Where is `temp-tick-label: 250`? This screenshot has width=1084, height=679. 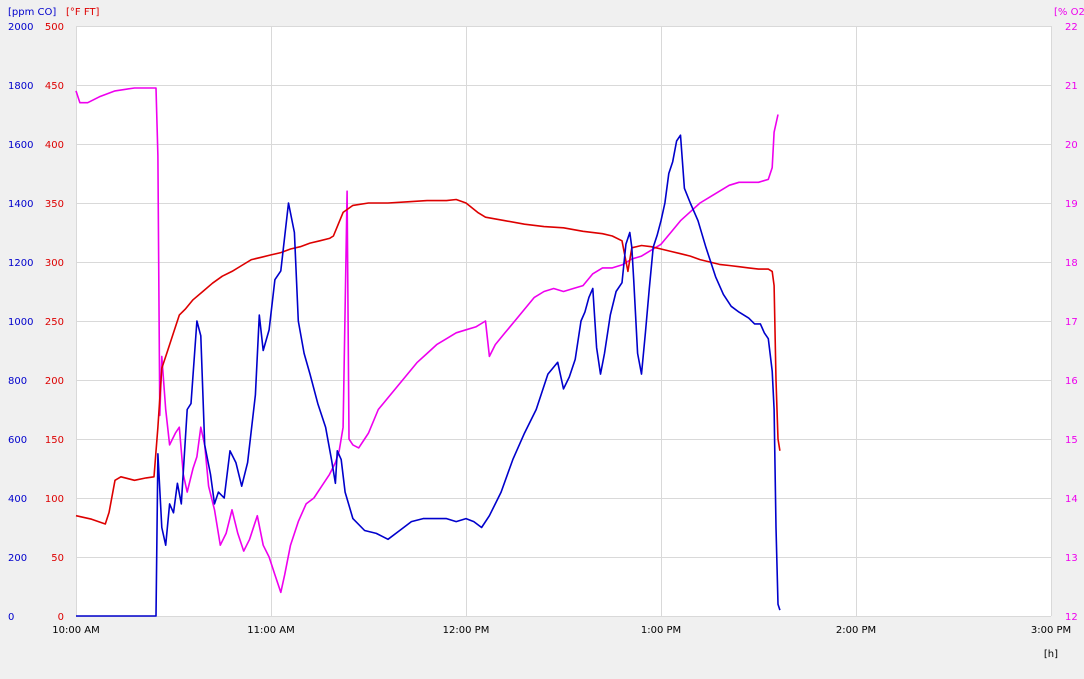 temp-tick-label: 250 is located at coordinates (54, 322).